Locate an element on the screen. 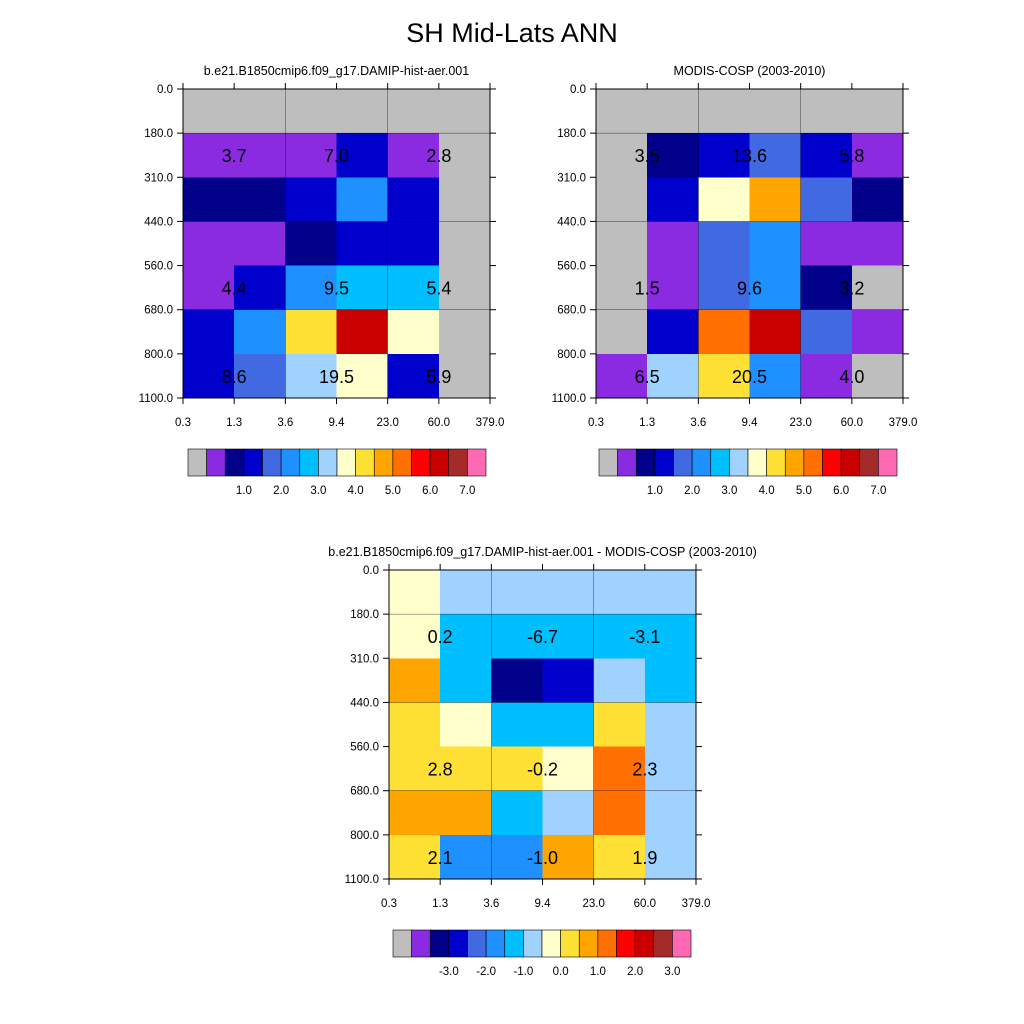 The width and height of the screenshot is (1024, 1024). value-label: 19.5 is located at coordinates (336, 377).